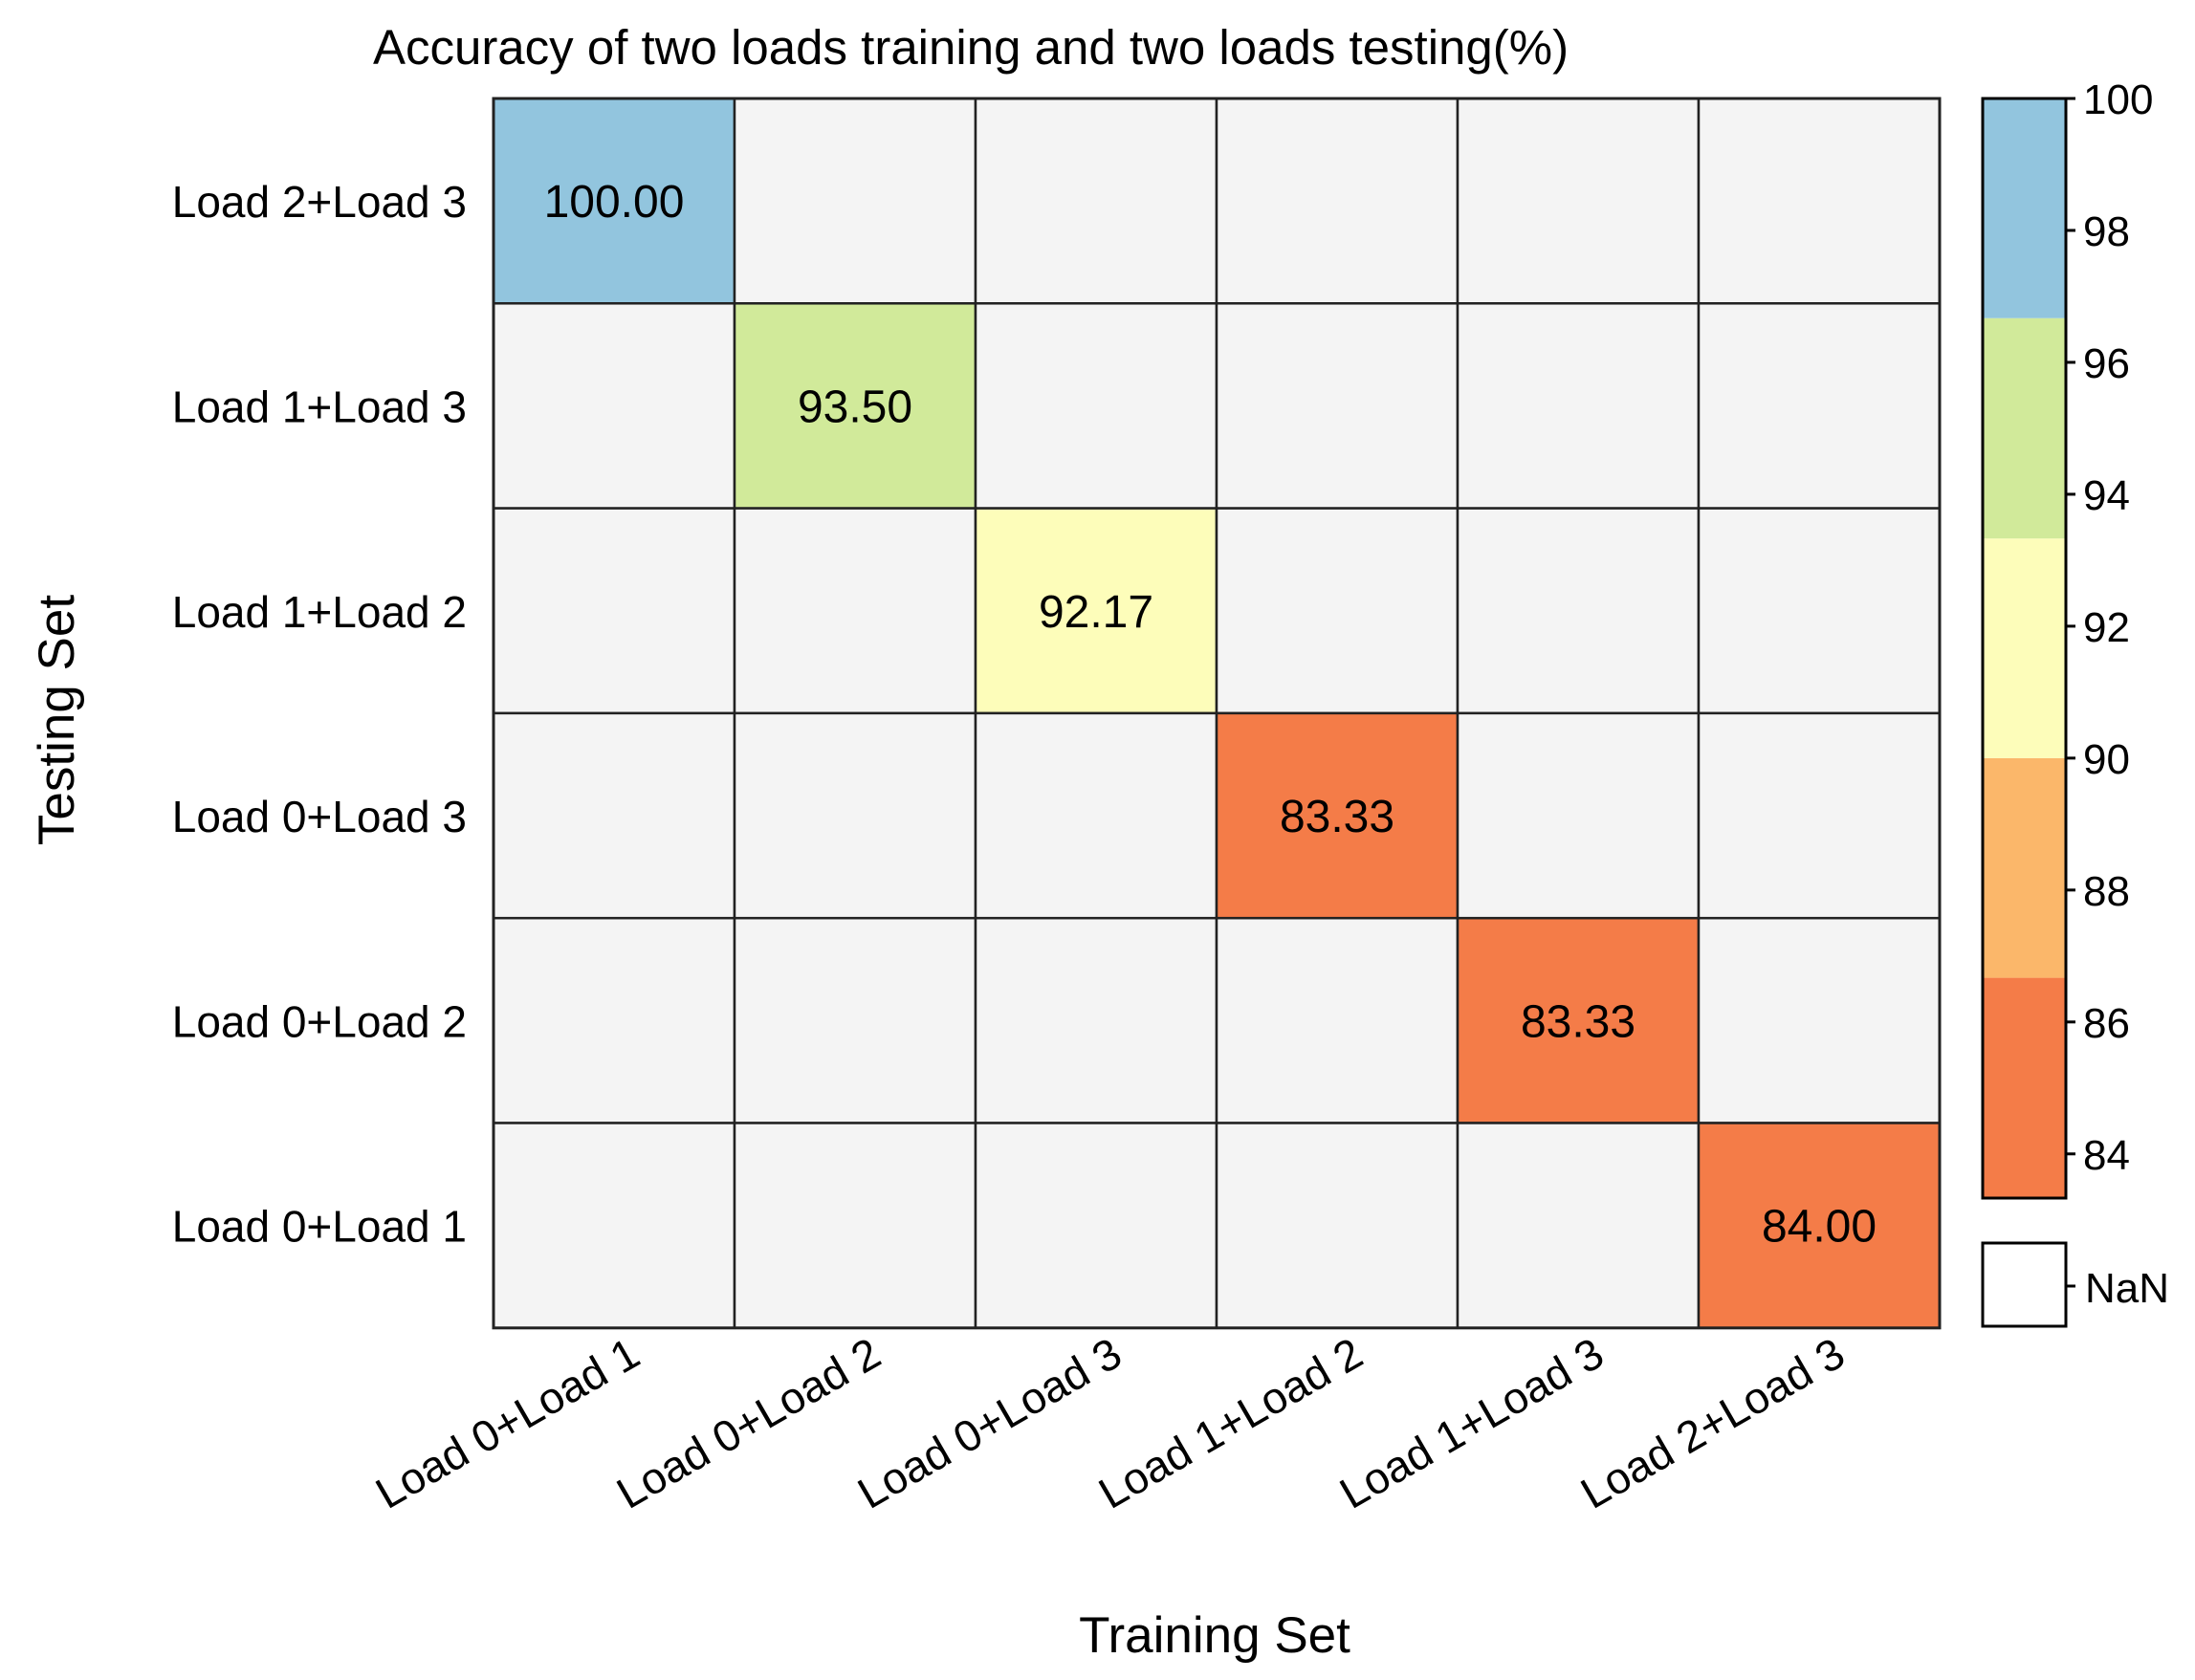 The image size is (2195, 1680). I want to click on cell-value-label: 100.00, so click(614, 202).